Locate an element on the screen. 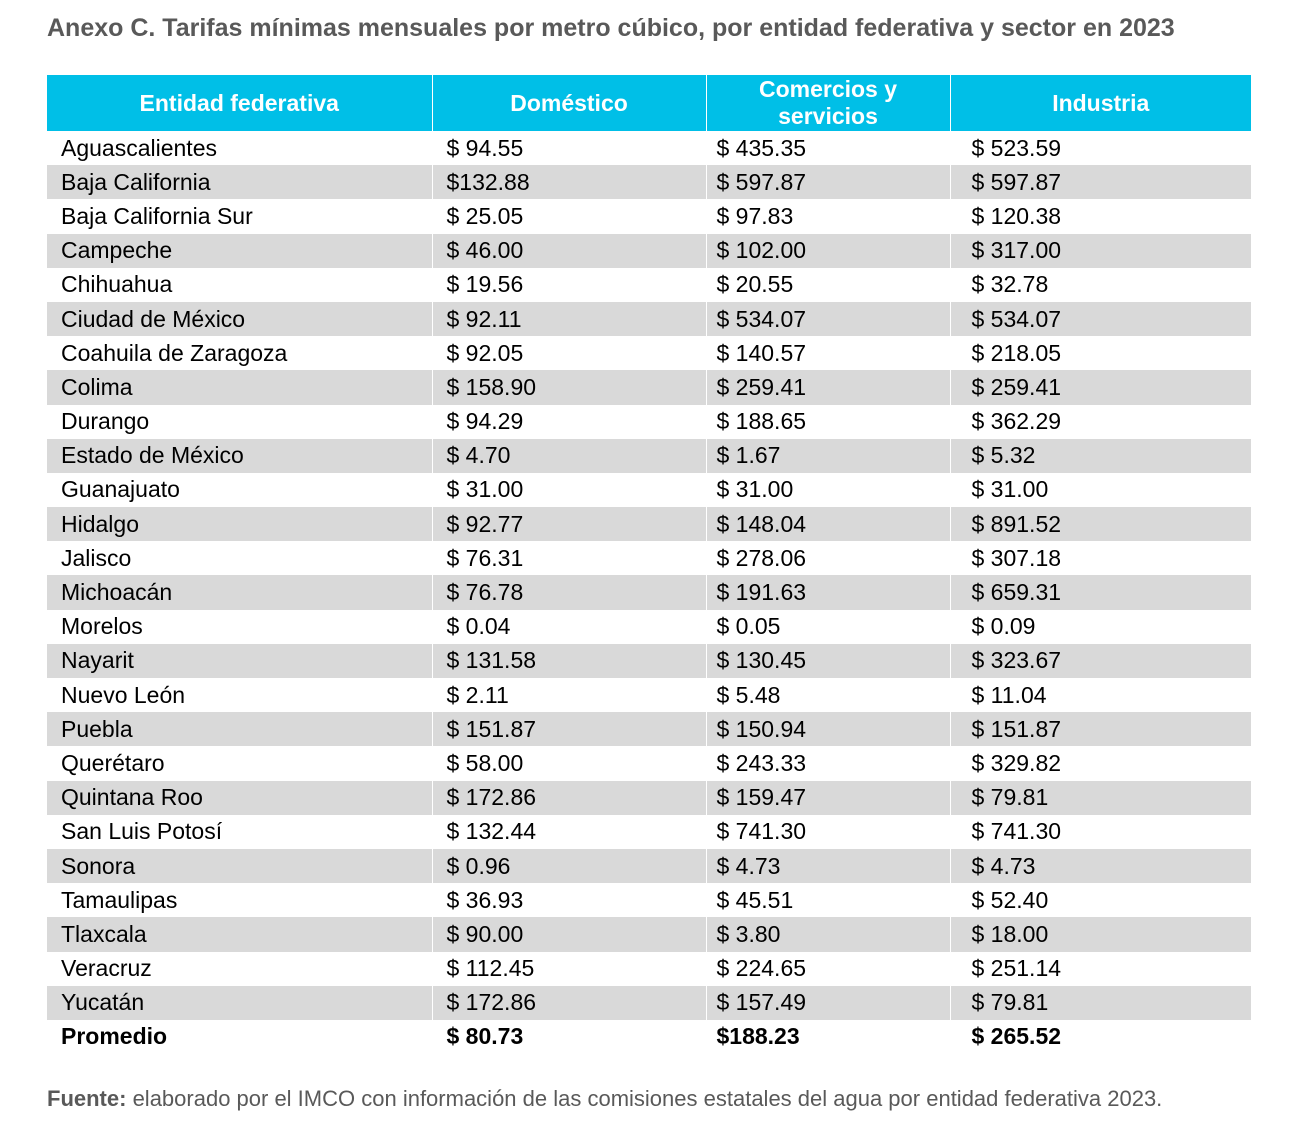 The width and height of the screenshot is (1295, 1139). cell-entidad: Estado de México is located at coordinates (240, 455).